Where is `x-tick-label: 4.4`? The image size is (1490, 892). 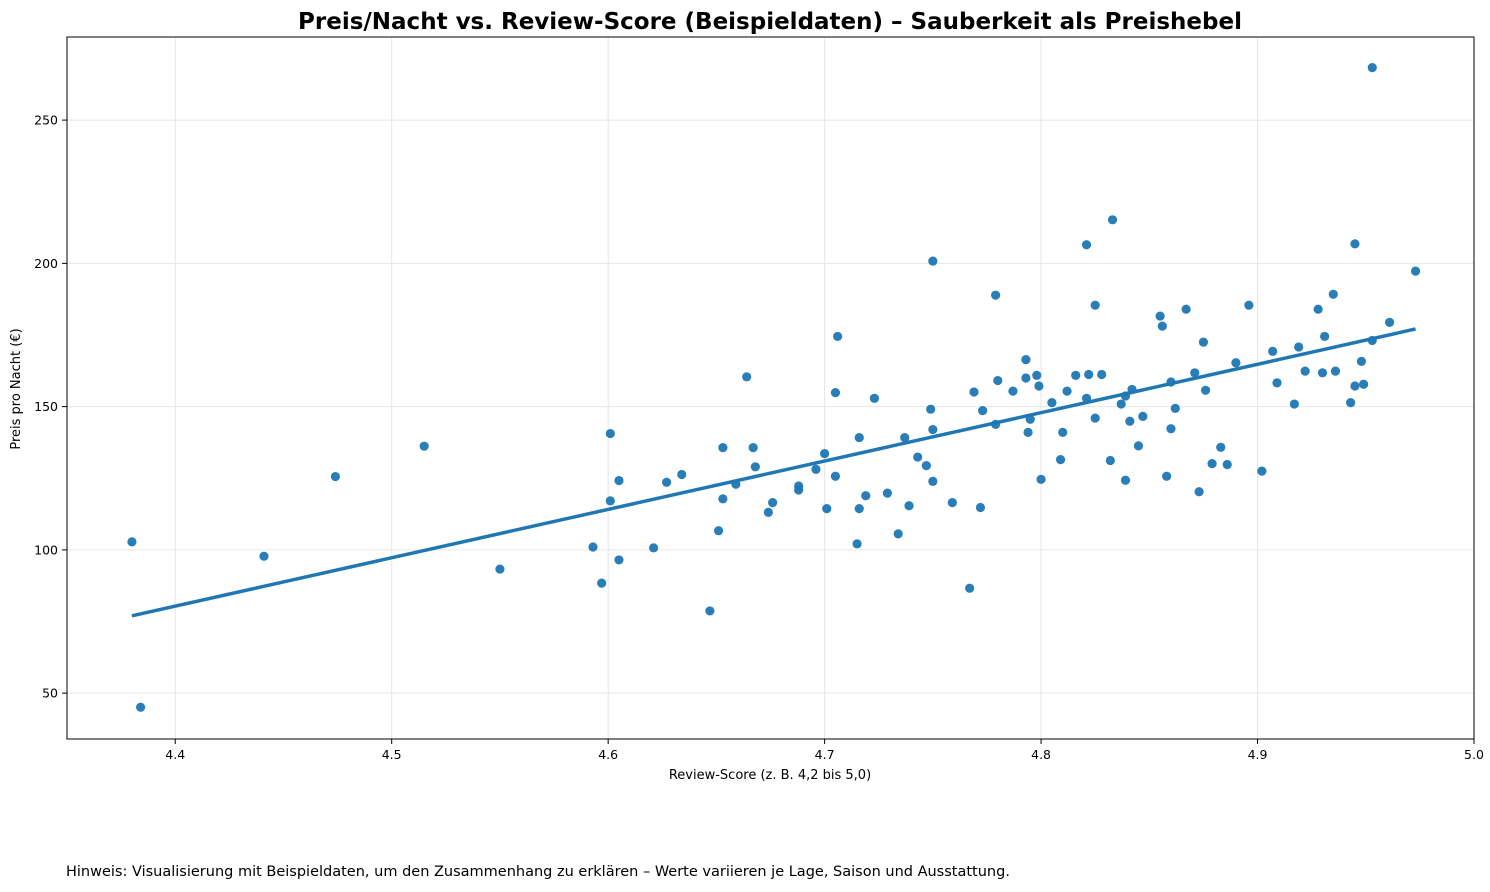 x-tick-label: 4.4 is located at coordinates (175, 754).